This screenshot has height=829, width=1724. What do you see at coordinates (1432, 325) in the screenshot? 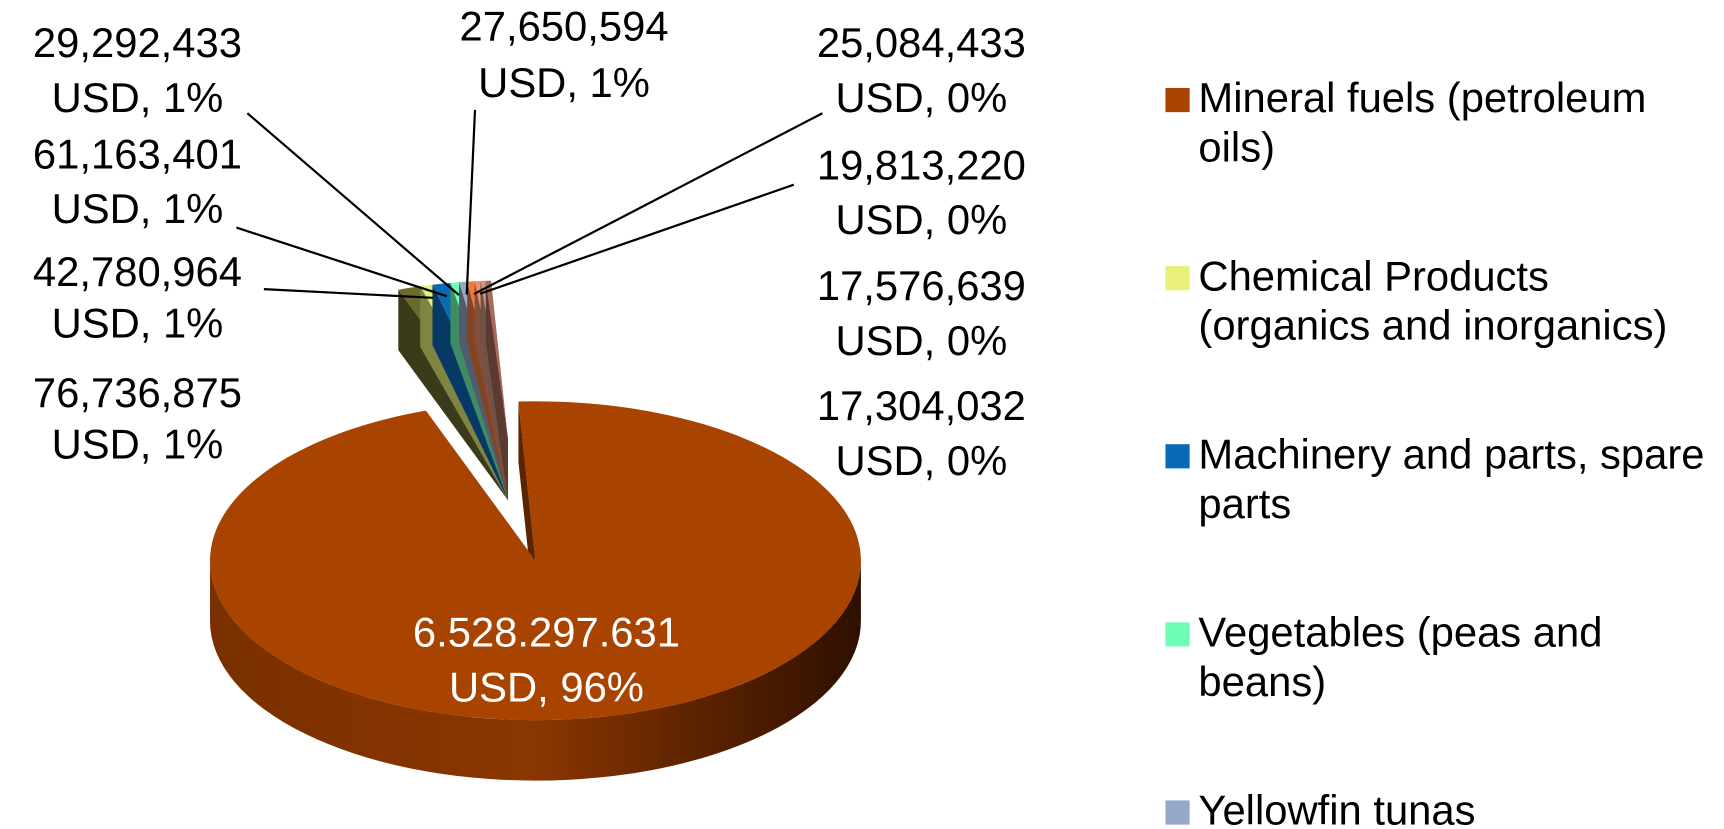
I see `legend-line: (organics and inorganics)` at bounding box center [1432, 325].